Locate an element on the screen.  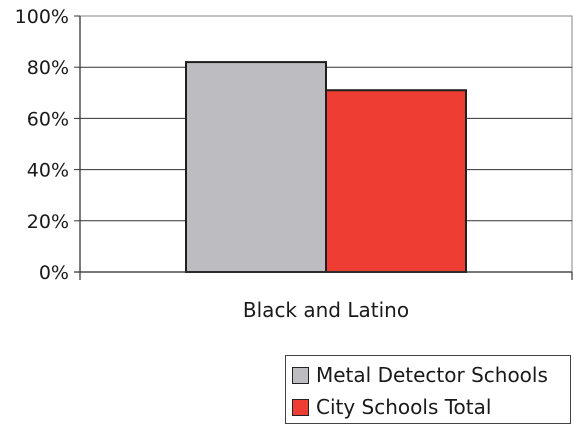
legend-swatch-city-schools-total is located at coordinates (300, 407).